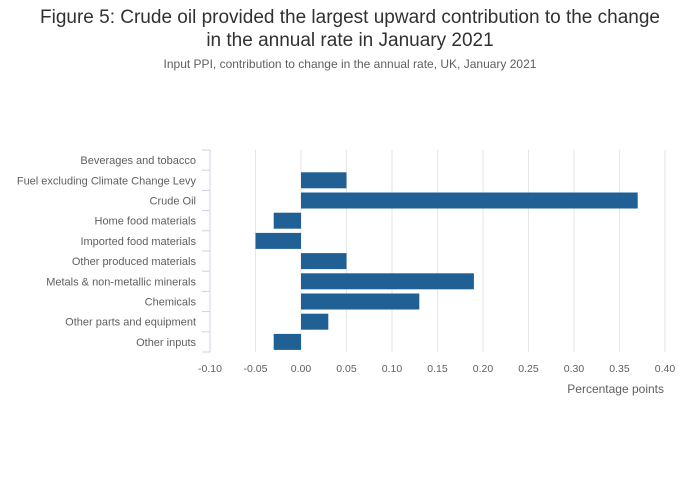 The width and height of the screenshot is (700, 502). Describe the element at coordinates (166, 343) in the screenshot. I see `category-label: Other inputs` at that location.